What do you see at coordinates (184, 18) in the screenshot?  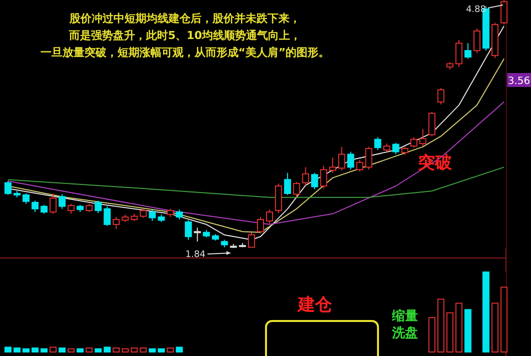 I see `annotation: 股价冲过中短期均线建仓后，股价并未跌下来，` at bounding box center [184, 18].